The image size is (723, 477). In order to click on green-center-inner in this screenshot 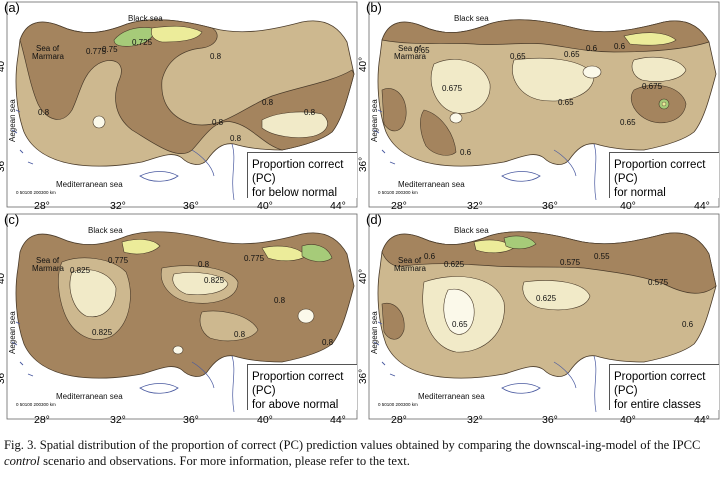, I will do `click(664, 104)`.